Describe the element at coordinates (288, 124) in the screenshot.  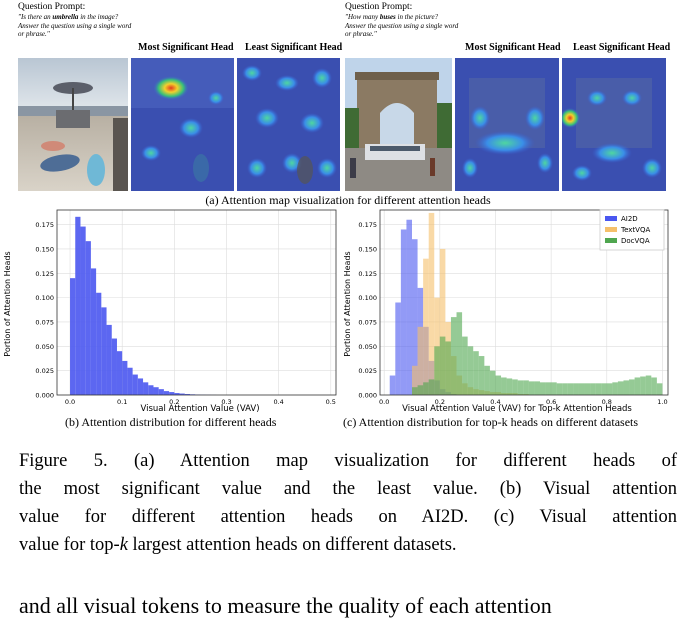
I see `beach-least-significant-heatmap` at that location.